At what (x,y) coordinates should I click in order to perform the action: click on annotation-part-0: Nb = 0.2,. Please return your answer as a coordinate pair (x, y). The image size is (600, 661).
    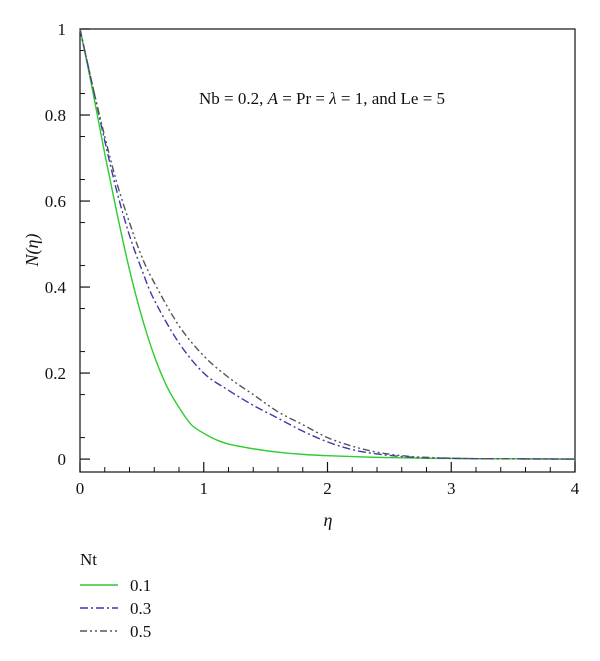
    Looking at the image, I should click on (233, 98).